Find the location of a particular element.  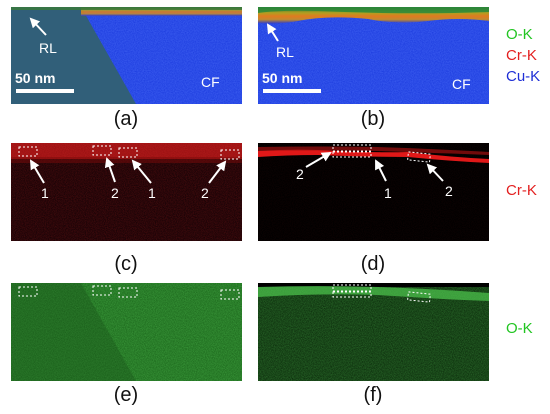

caption-a: (a) is located at coordinates (126, 119).